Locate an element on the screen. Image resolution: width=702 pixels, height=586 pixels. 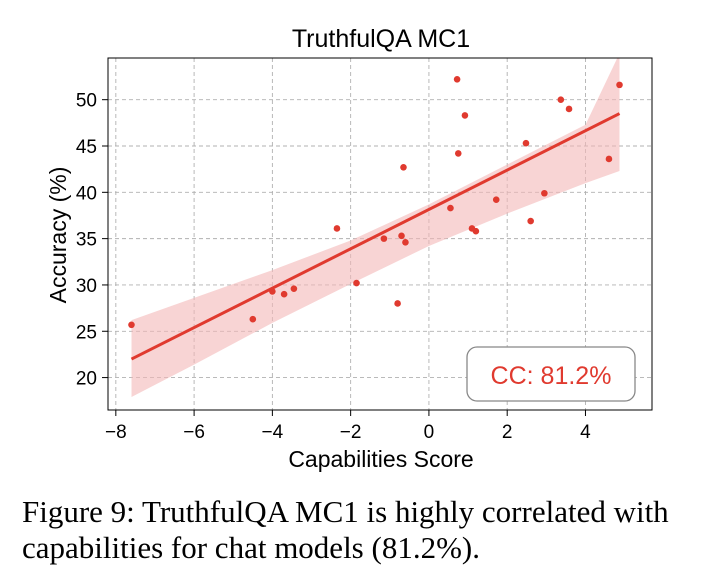
x-axis-label: Capabilities Score is located at coordinates (380, 459).